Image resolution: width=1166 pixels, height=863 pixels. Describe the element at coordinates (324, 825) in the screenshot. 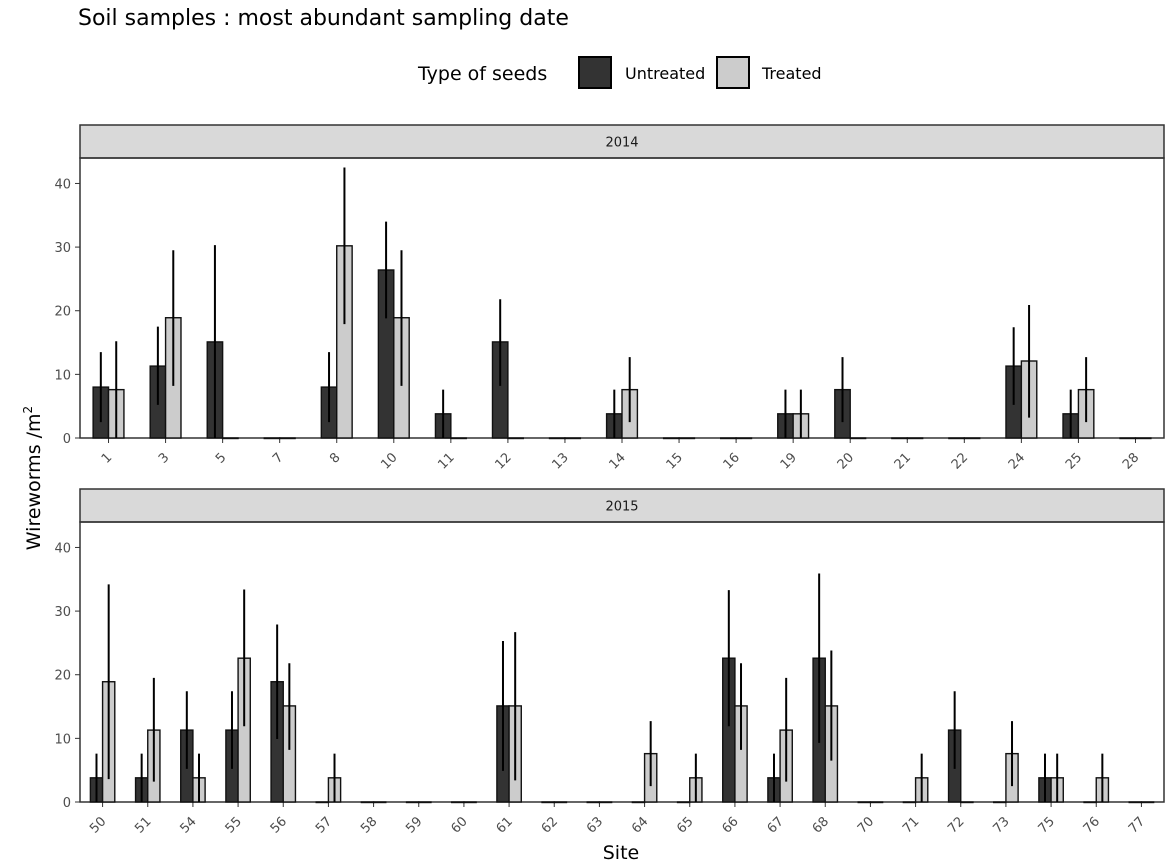

I see `x-tick-label: 57` at that location.